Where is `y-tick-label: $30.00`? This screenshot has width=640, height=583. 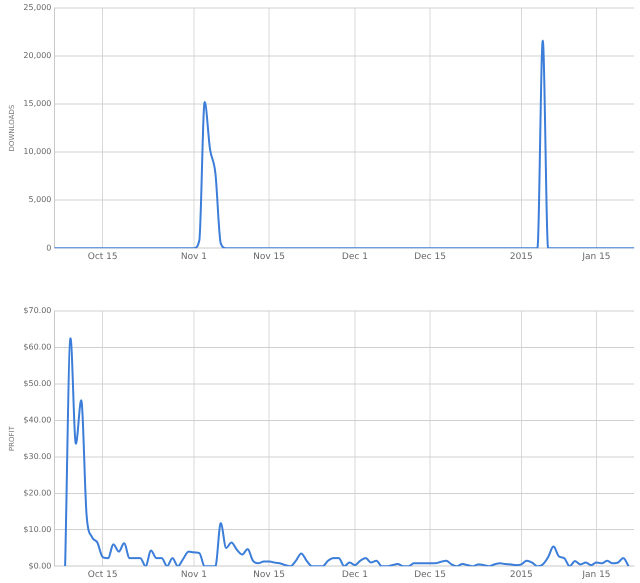 y-tick-label: $30.00 is located at coordinates (37, 456).